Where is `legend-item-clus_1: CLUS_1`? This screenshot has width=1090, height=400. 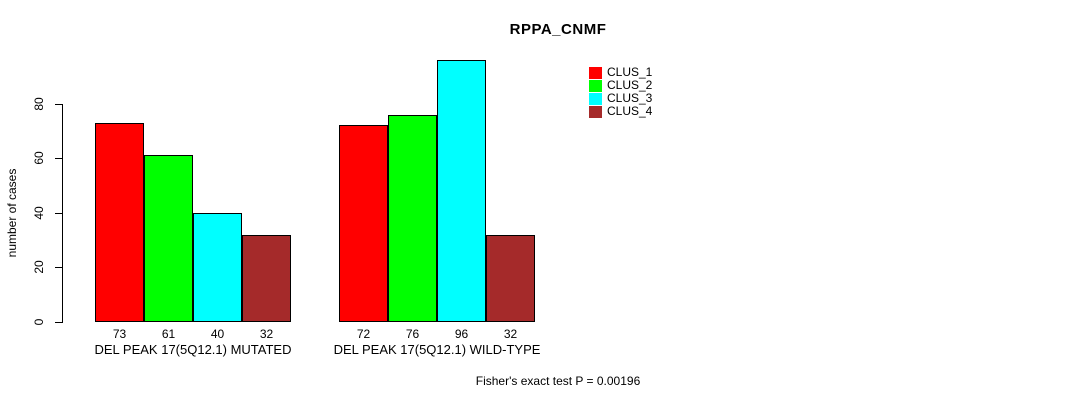
legend-item-clus_1: CLUS_1 is located at coordinates (620, 72).